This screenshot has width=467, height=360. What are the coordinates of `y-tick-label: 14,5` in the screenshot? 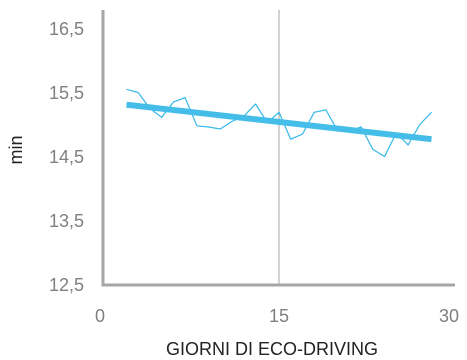 It's located at (66, 157).